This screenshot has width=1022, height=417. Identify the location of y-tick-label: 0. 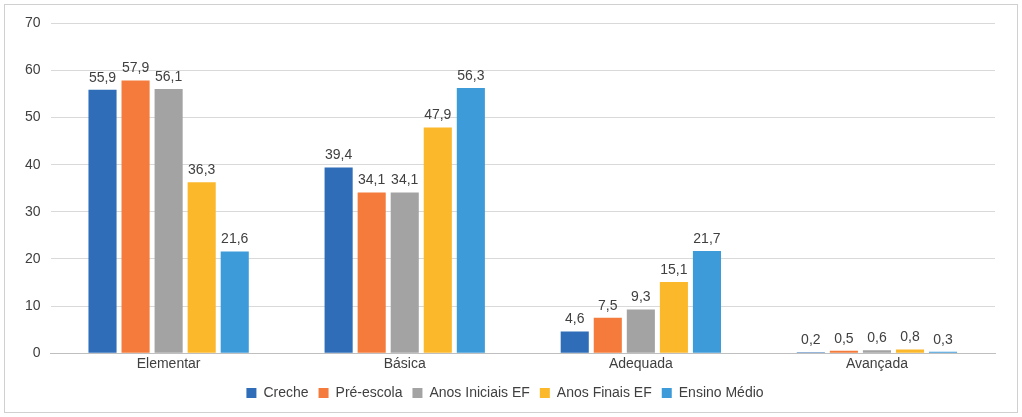
(36, 352).